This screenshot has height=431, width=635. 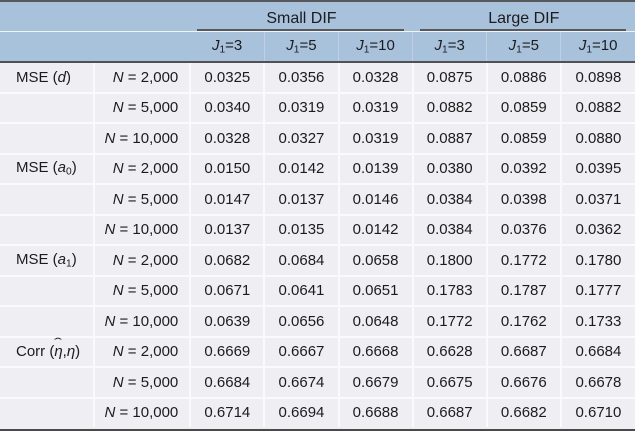 What do you see at coordinates (523, 108) in the screenshot?
I see `value-cell: 0.0859` at bounding box center [523, 108].